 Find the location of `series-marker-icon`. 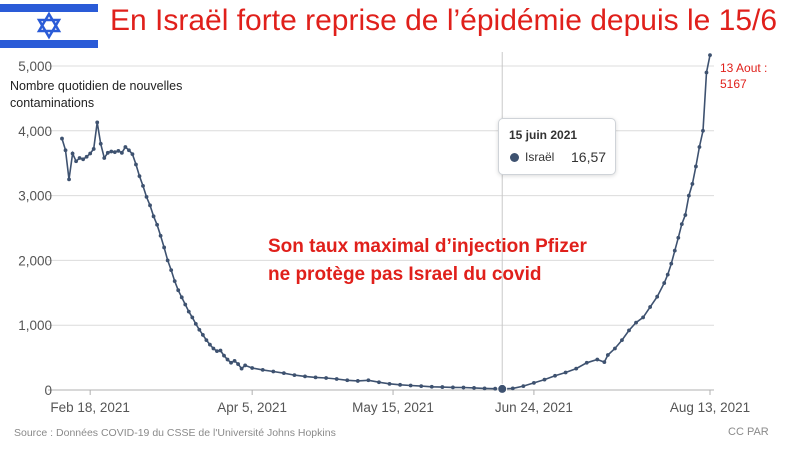

series-marker-icon is located at coordinates (514, 157).